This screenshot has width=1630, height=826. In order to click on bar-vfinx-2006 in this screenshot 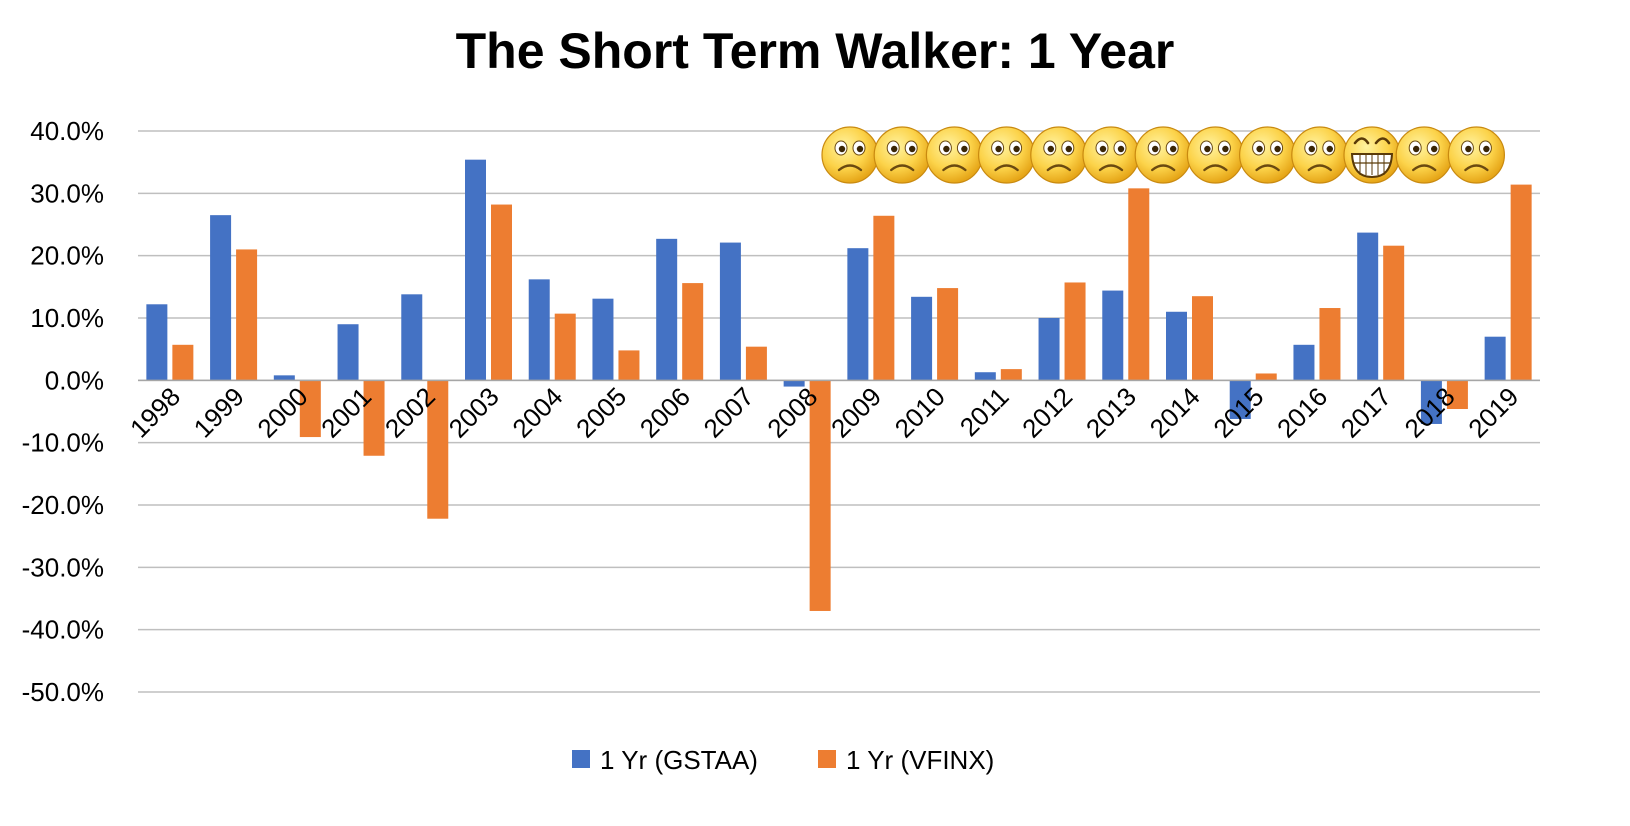, I will do `click(693, 332)`.